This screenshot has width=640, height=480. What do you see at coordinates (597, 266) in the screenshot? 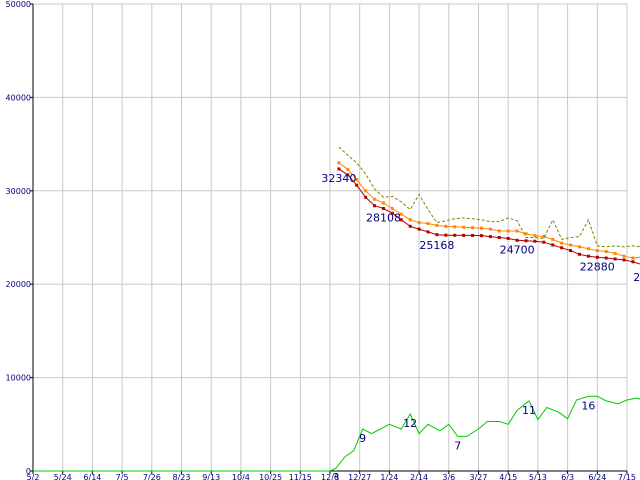
I see `data-label: 22880` at bounding box center [597, 266].